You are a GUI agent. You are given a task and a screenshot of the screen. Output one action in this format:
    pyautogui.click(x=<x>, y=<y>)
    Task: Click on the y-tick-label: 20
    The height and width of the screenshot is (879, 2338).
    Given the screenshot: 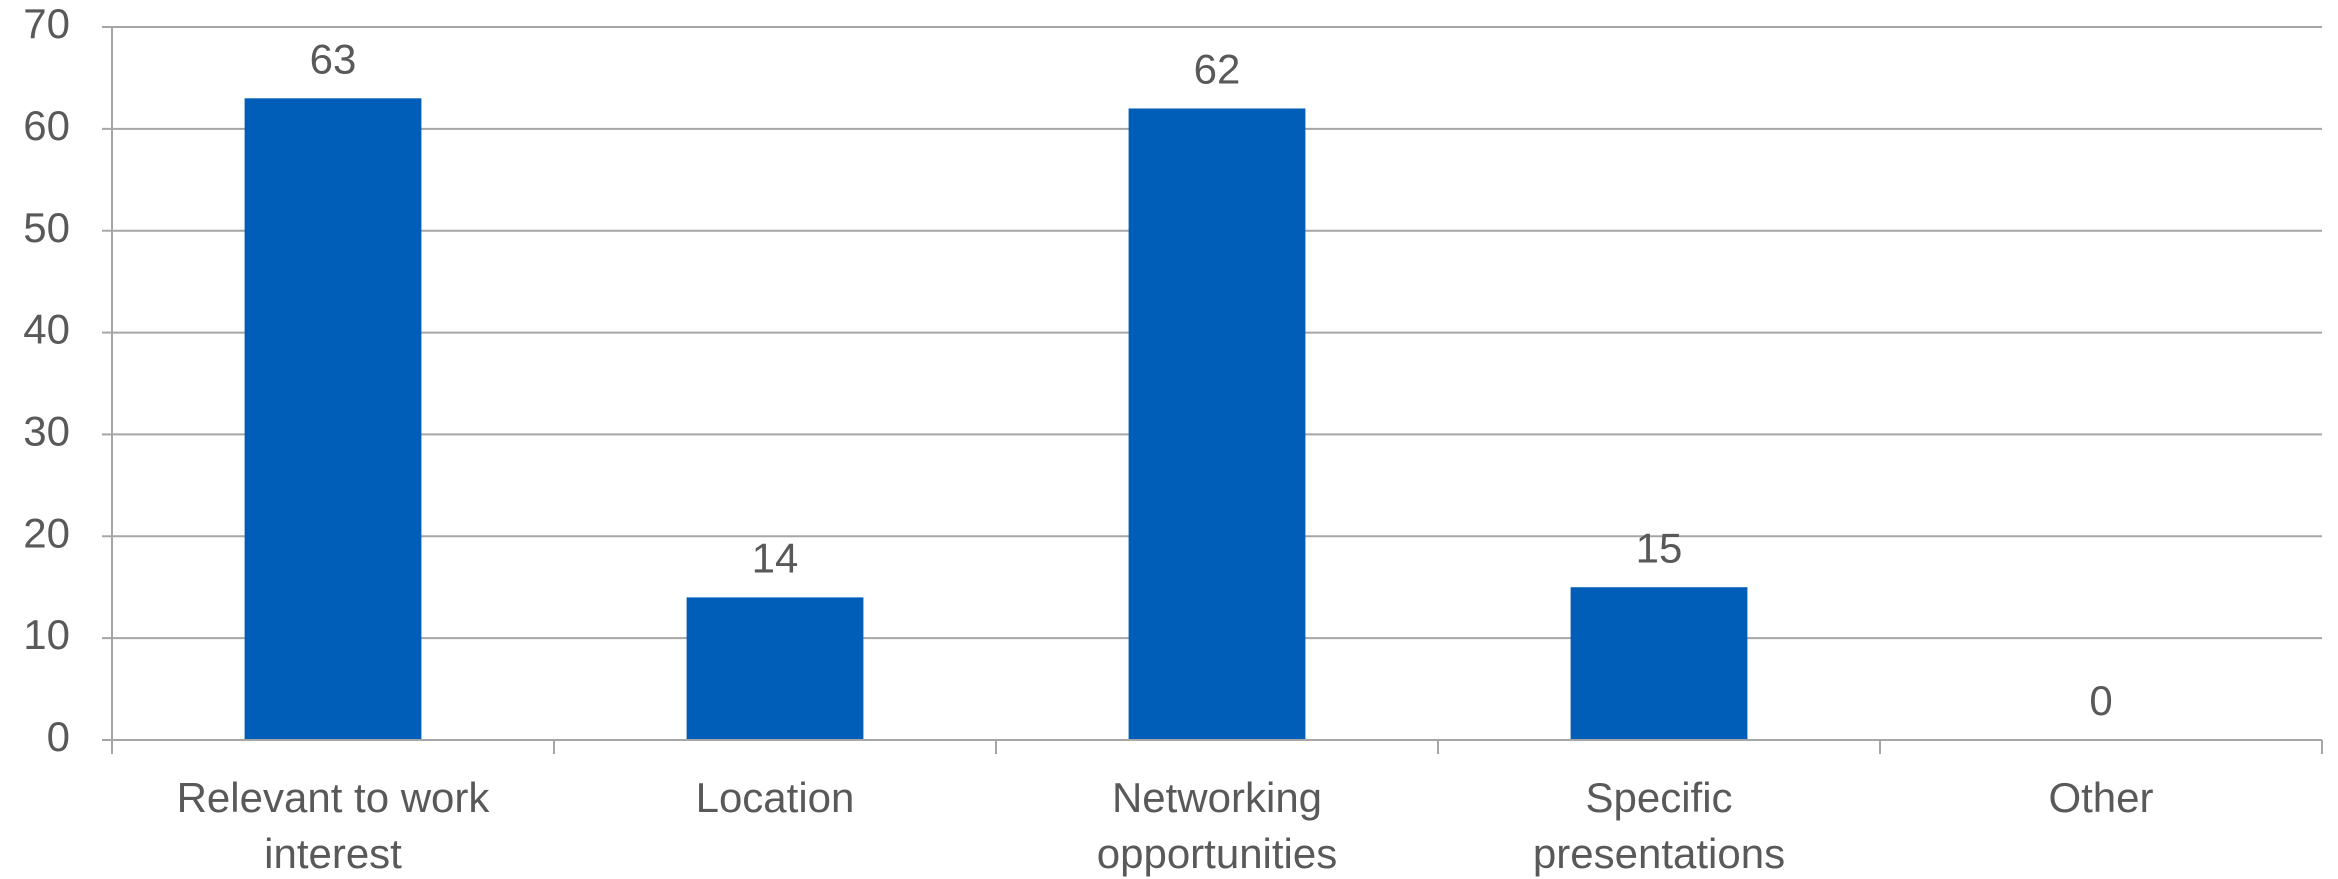 What is the action you would take?
    pyautogui.click(x=46, y=532)
    